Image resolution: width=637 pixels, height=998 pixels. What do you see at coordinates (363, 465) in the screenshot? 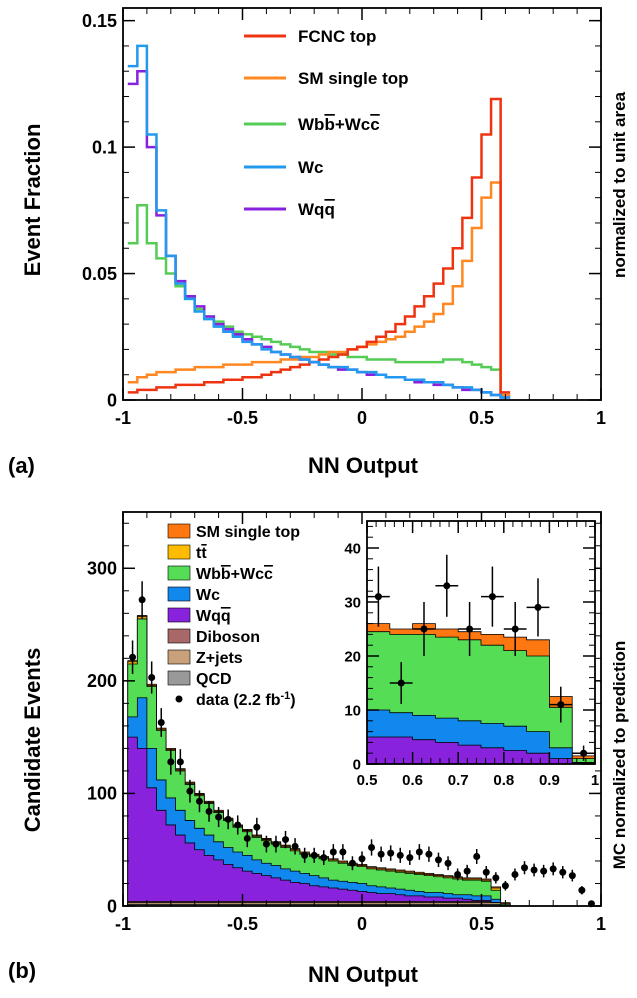
I see `panel-a-x-axis-label: NN Output` at bounding box center [363, 465].